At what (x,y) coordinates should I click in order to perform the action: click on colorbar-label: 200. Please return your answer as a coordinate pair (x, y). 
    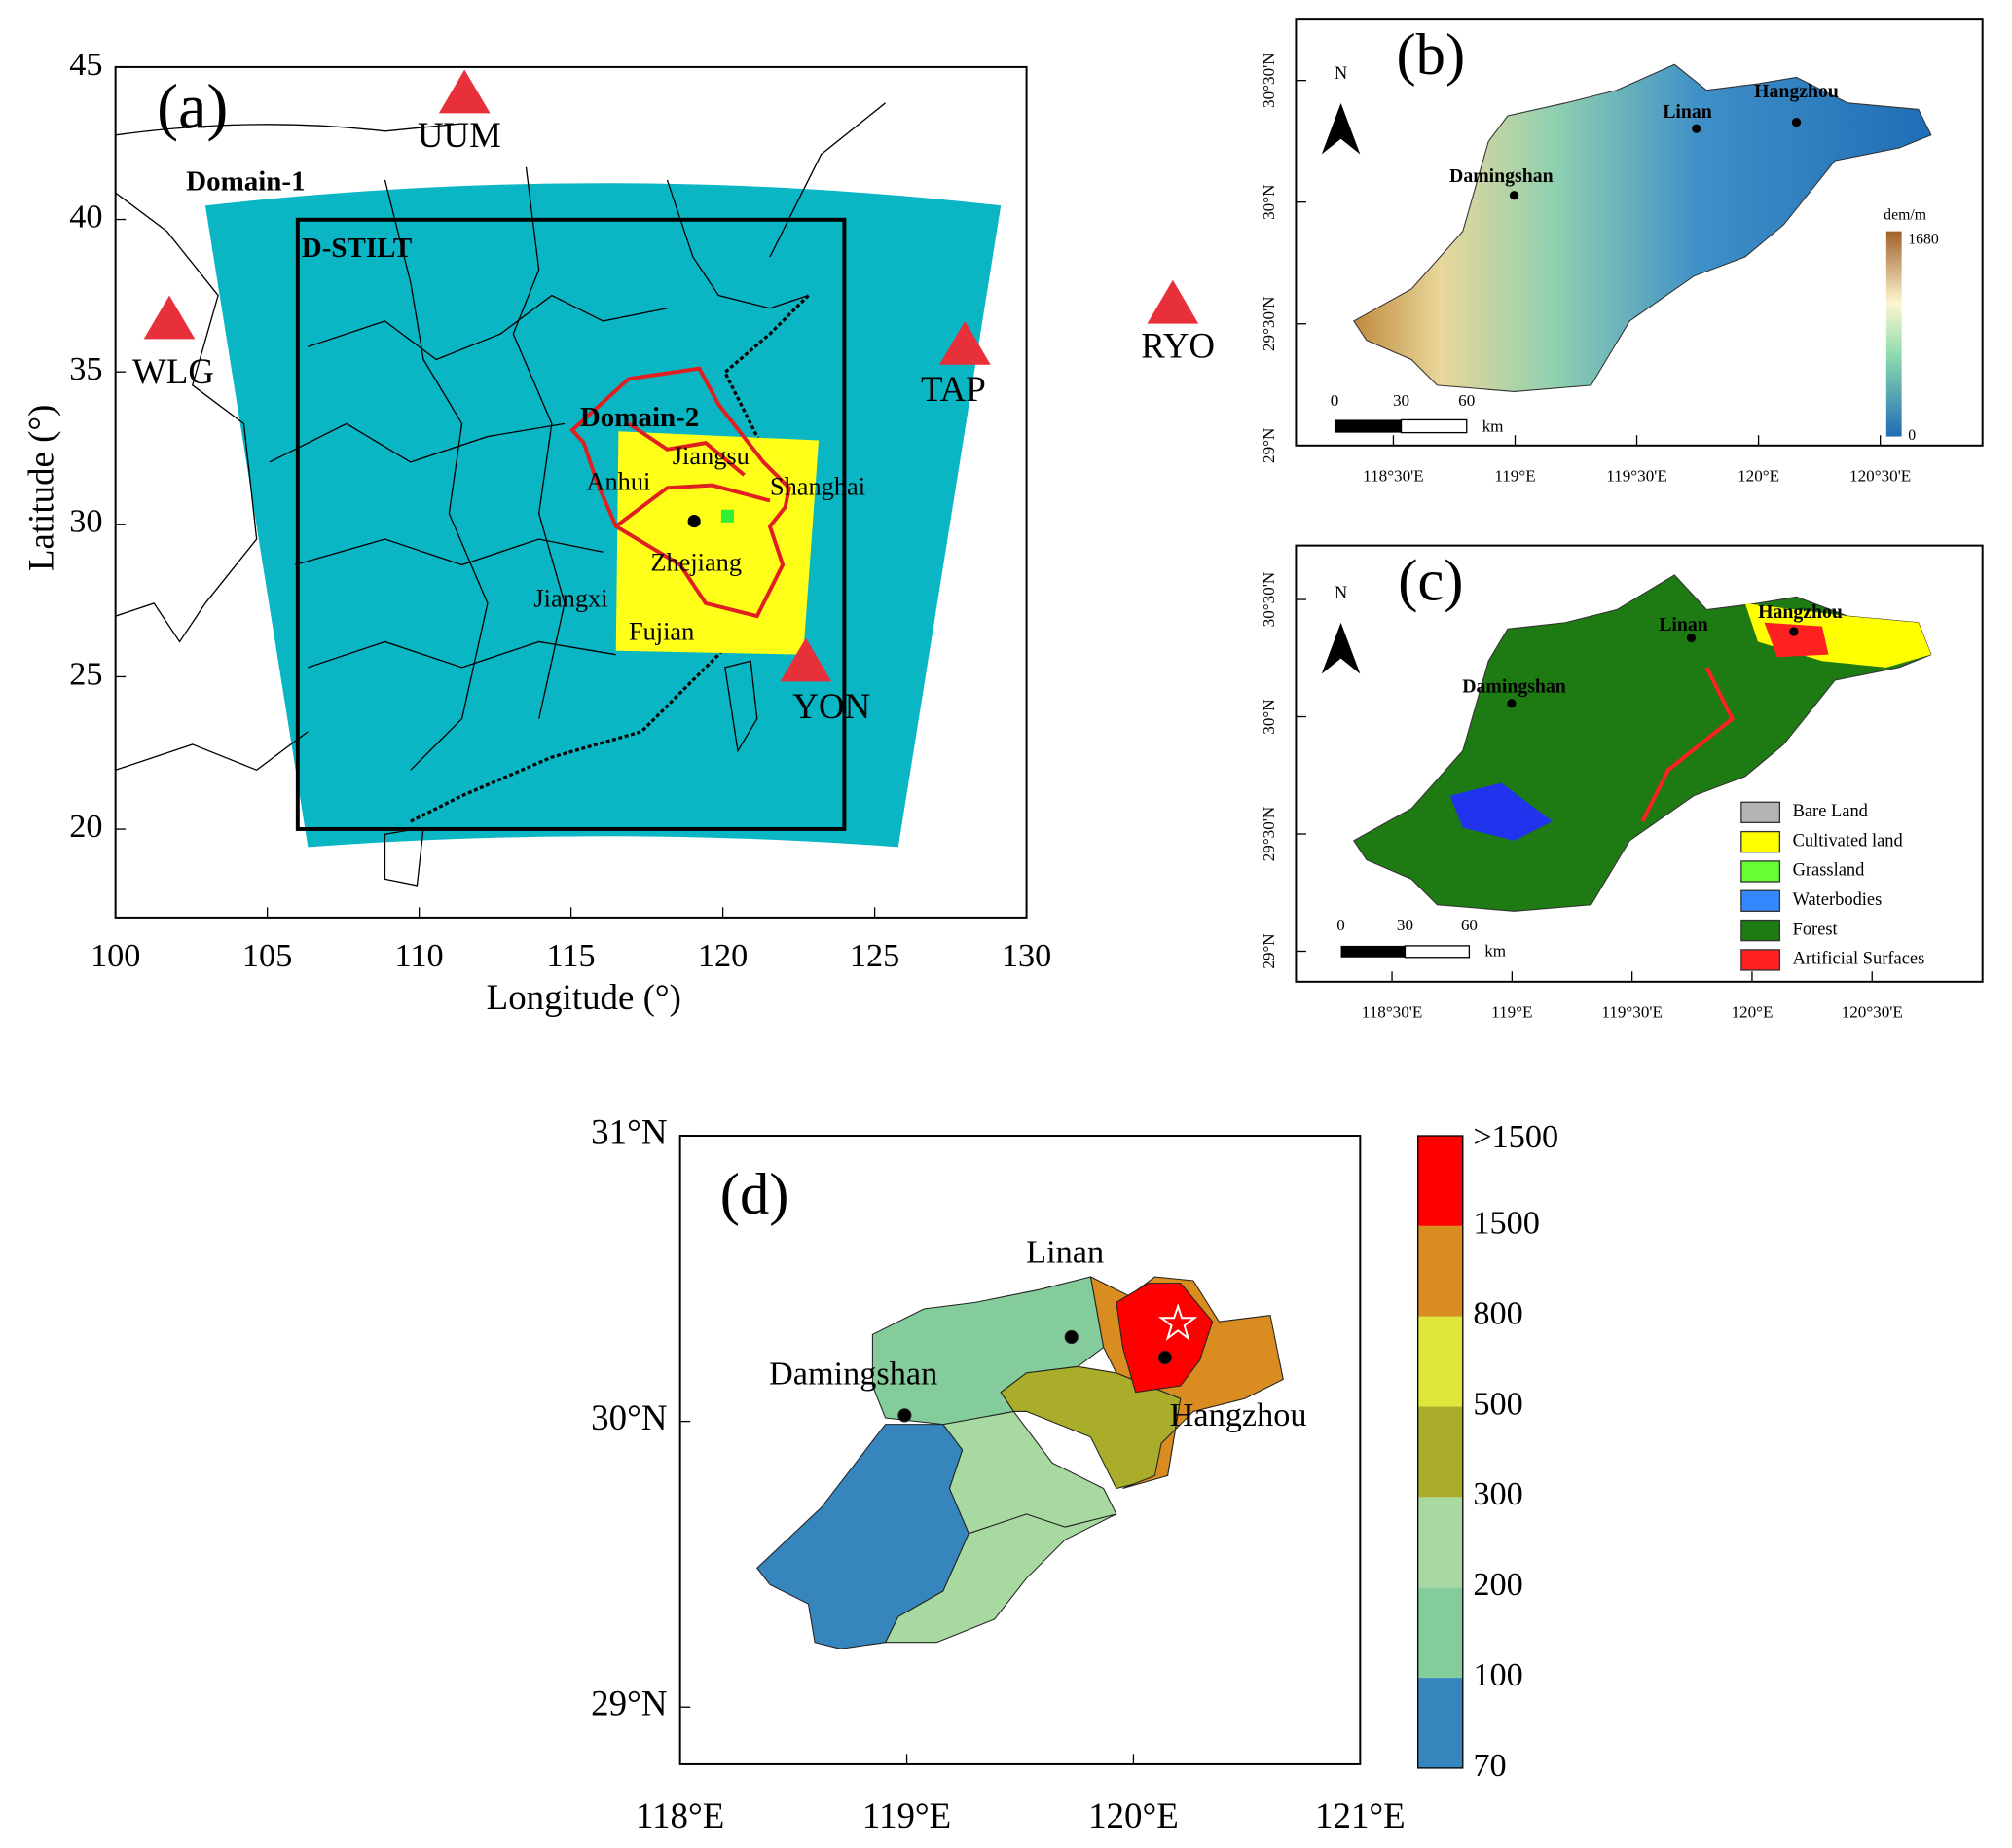
    Looking at the image, I should click on (1498, 1584).